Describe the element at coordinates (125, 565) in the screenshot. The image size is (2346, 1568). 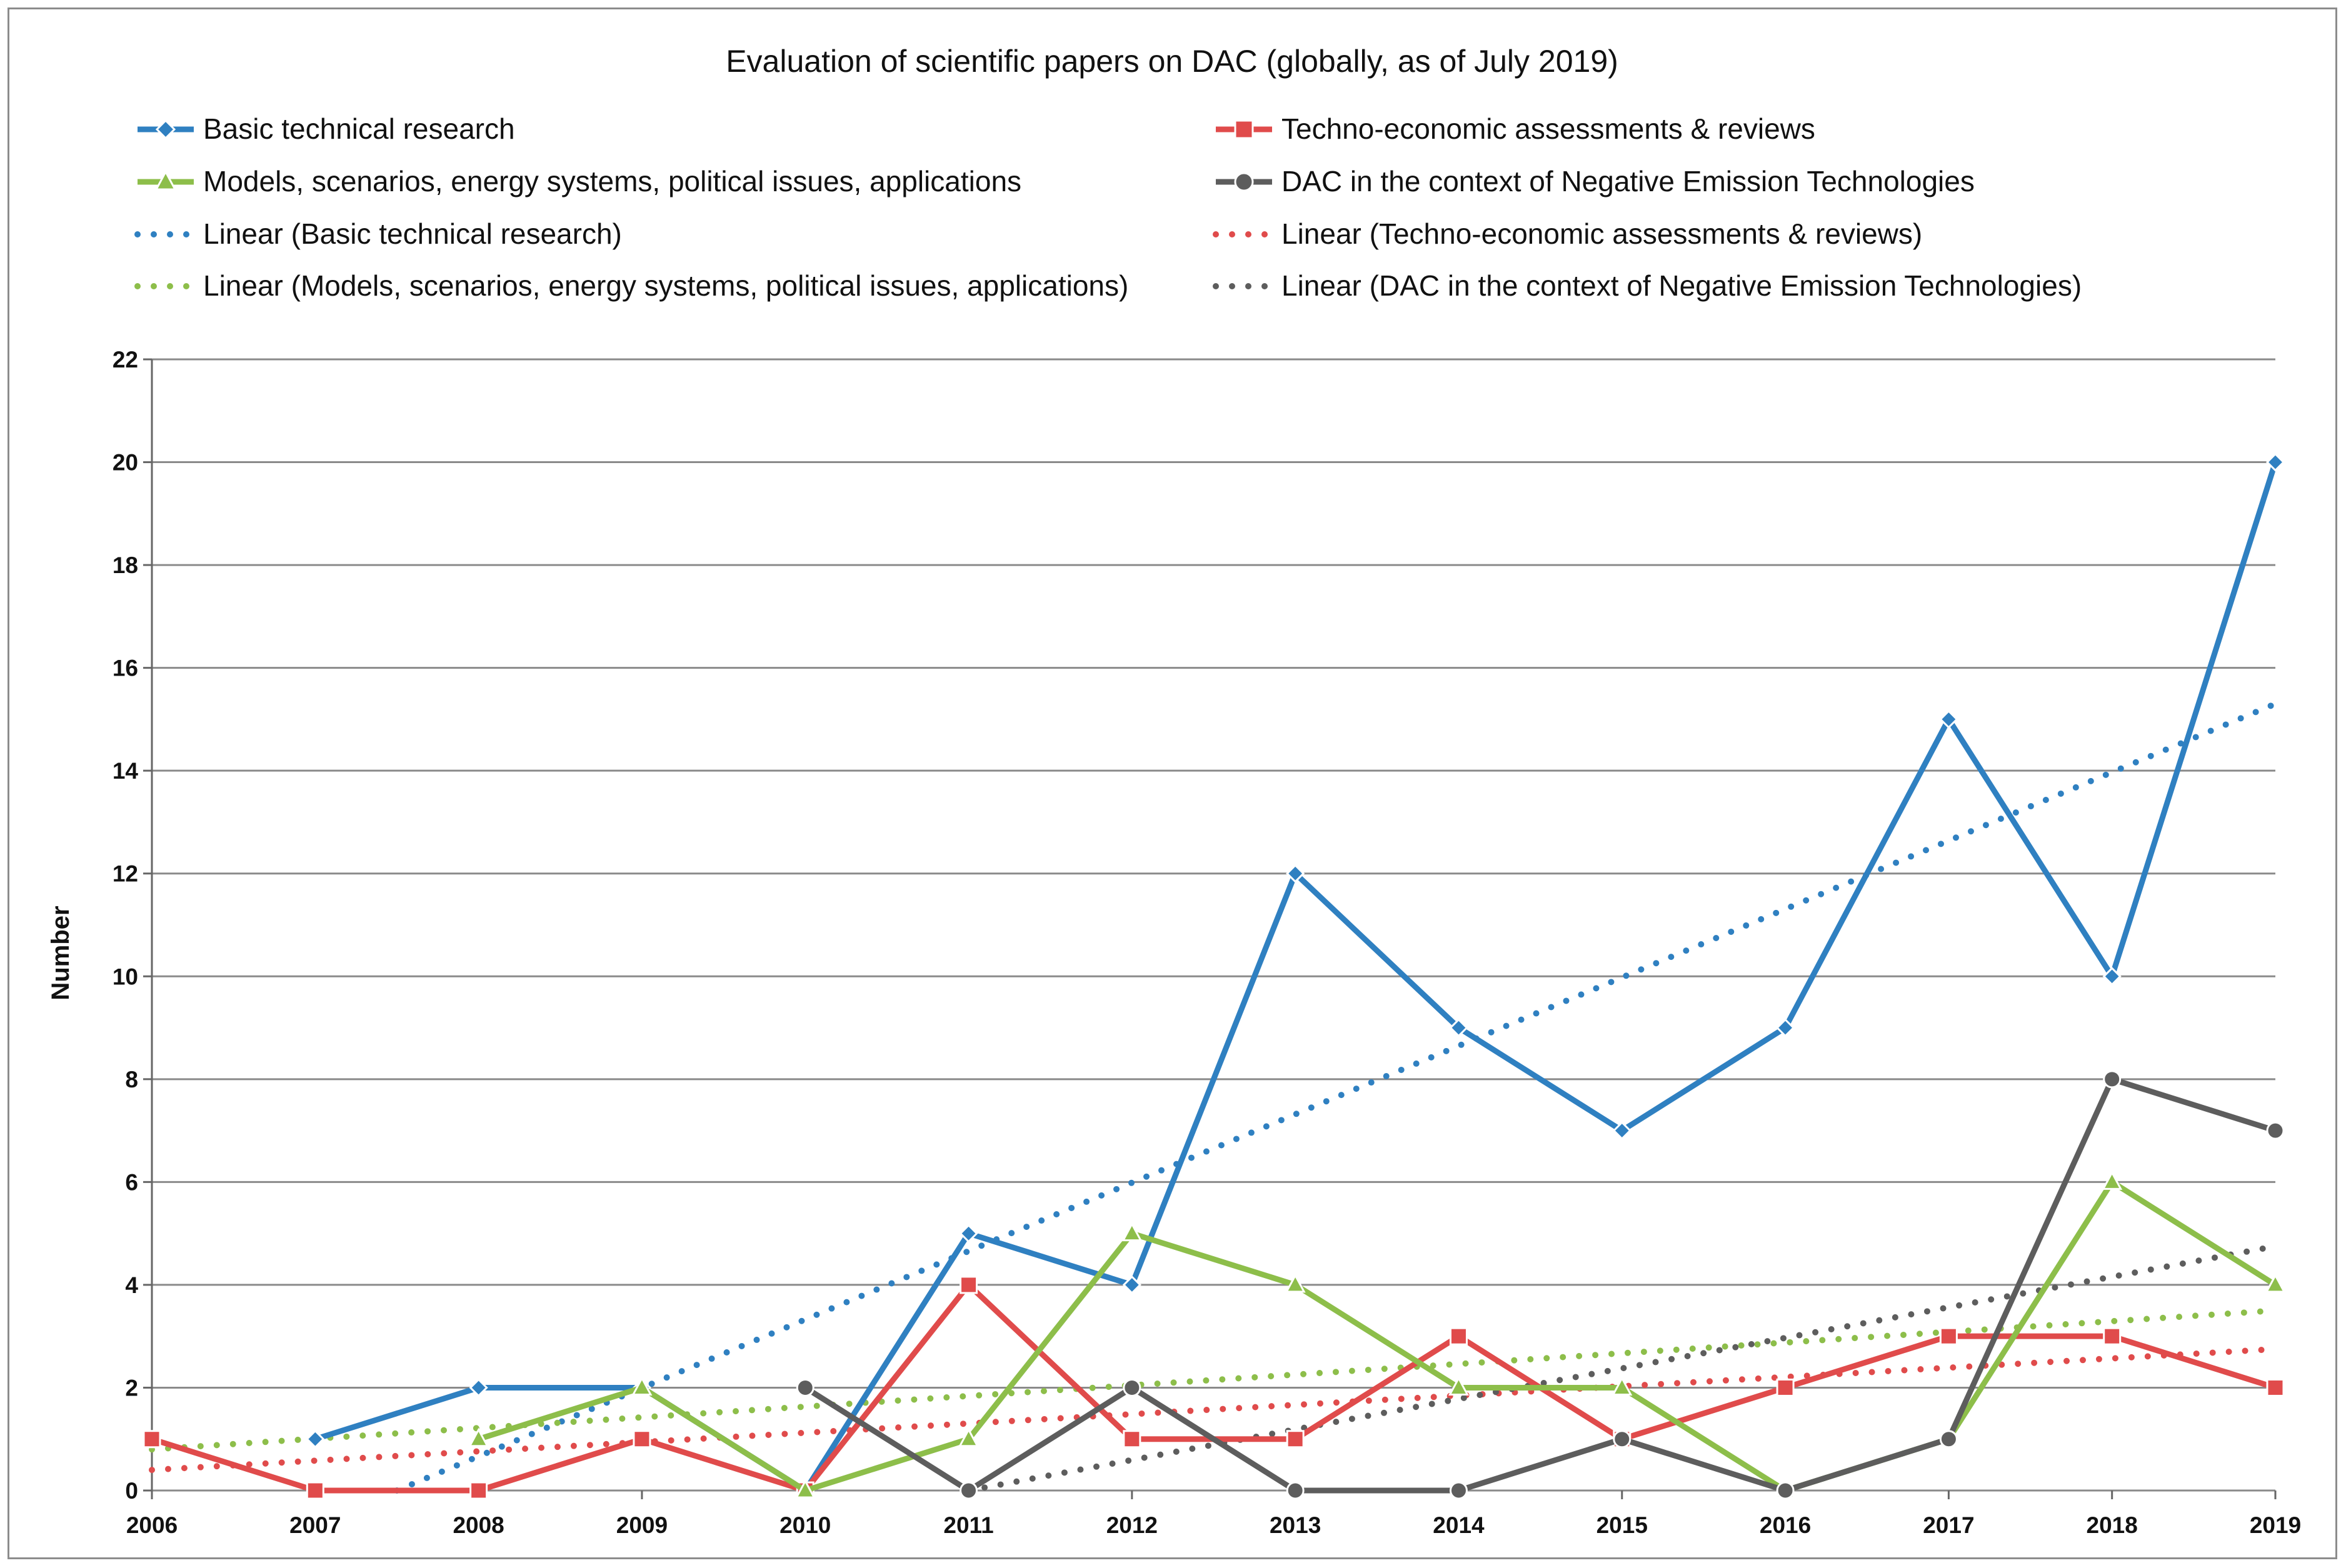
I see `y-tick-label: 18` at that location.